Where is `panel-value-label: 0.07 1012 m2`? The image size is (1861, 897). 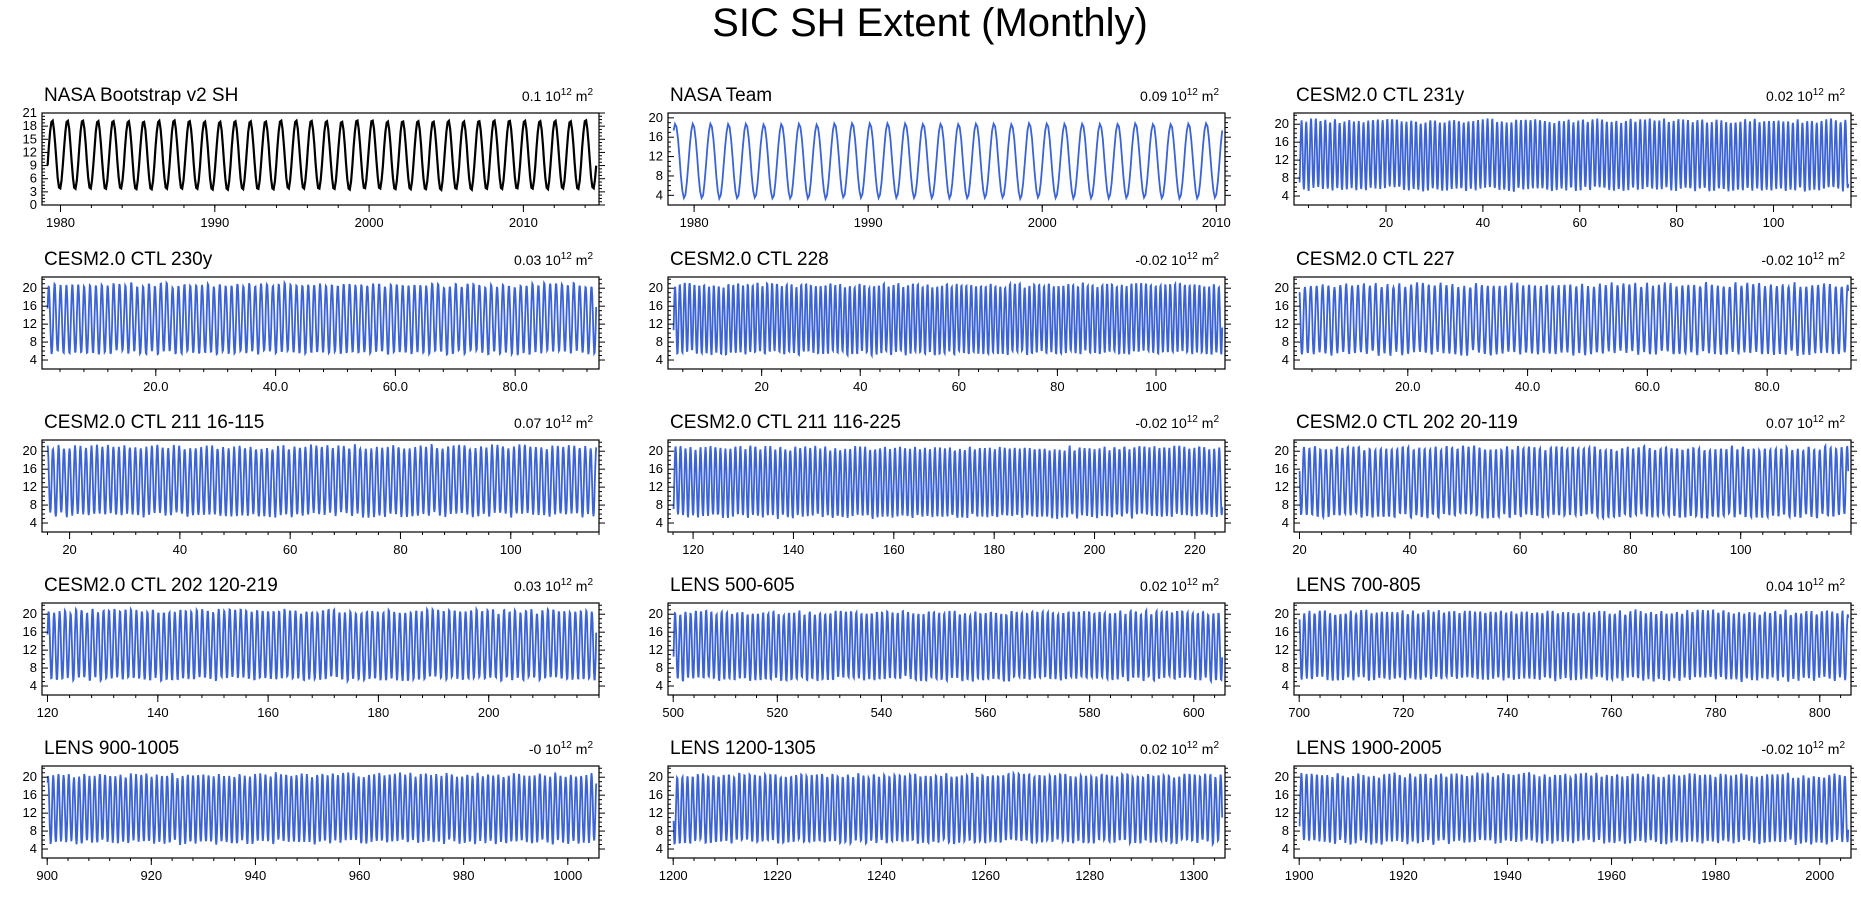 panel-value-label: 0.07 1012 m2 is located at coordinates (553, 422).